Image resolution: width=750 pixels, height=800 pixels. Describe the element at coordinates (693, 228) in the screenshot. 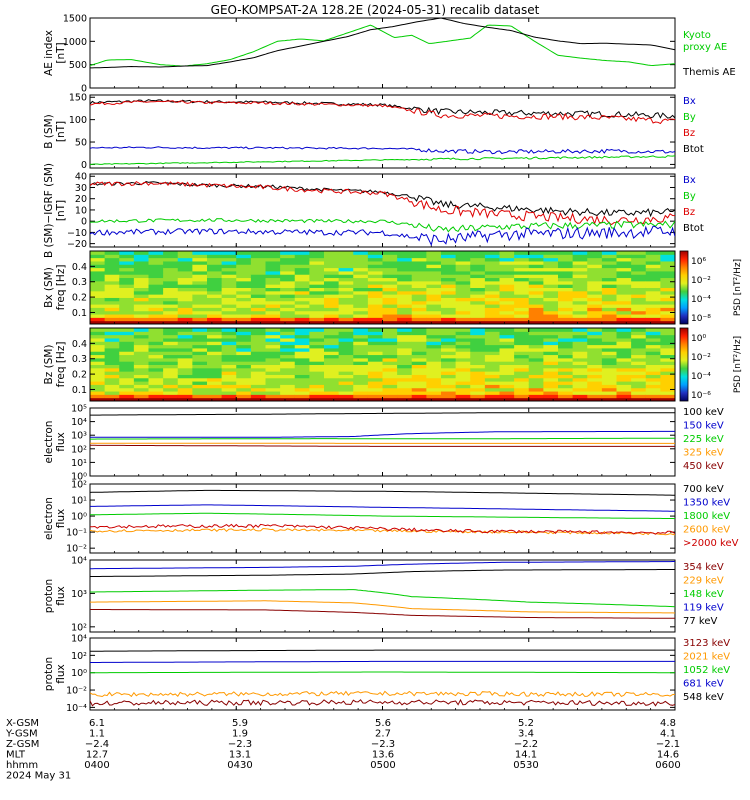

I see `legend-item: Btot` at that location.